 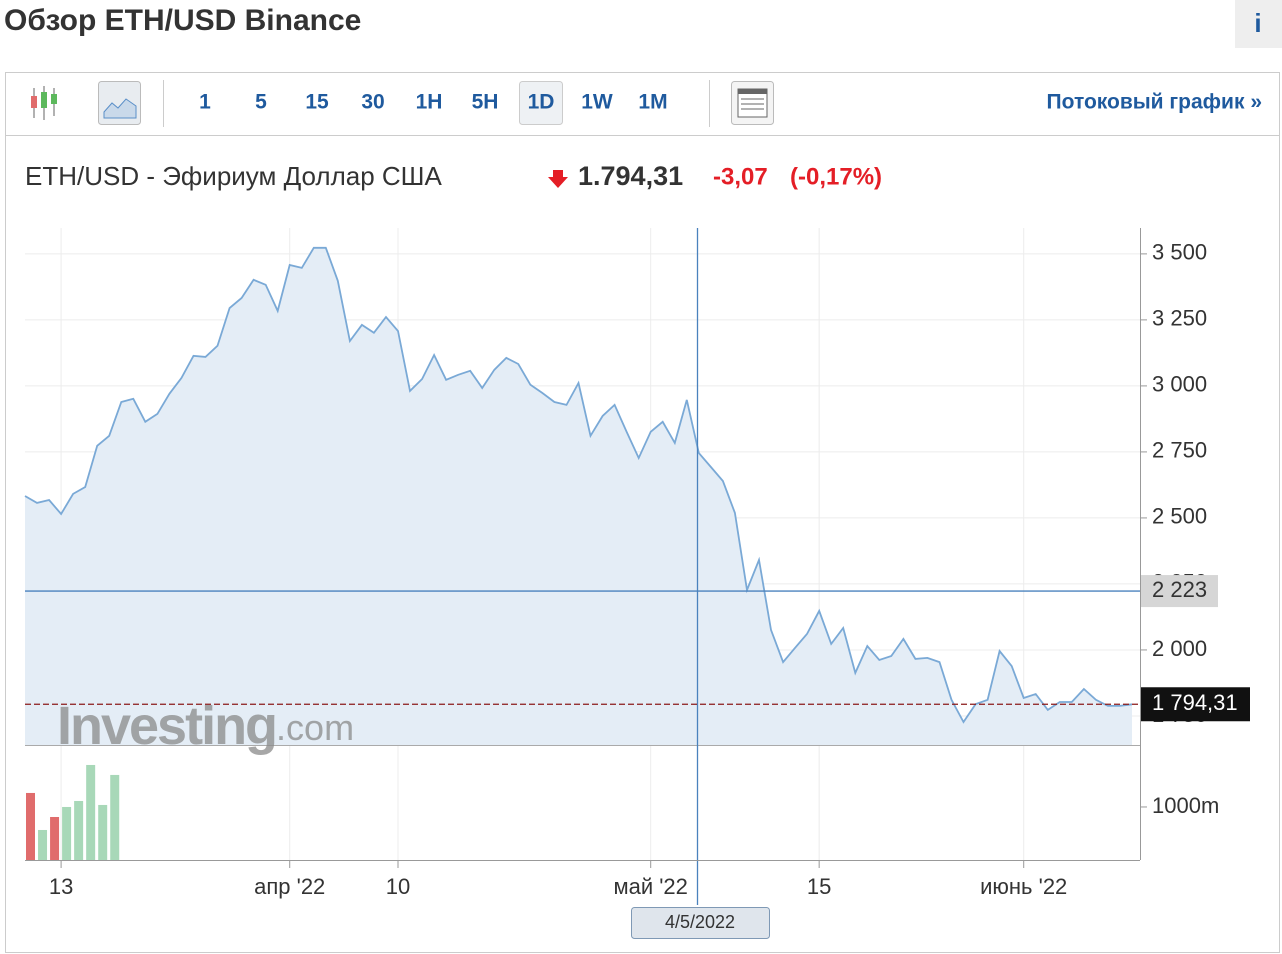 I want to click on x-tick-label: 15, so click(x=819, y=886).